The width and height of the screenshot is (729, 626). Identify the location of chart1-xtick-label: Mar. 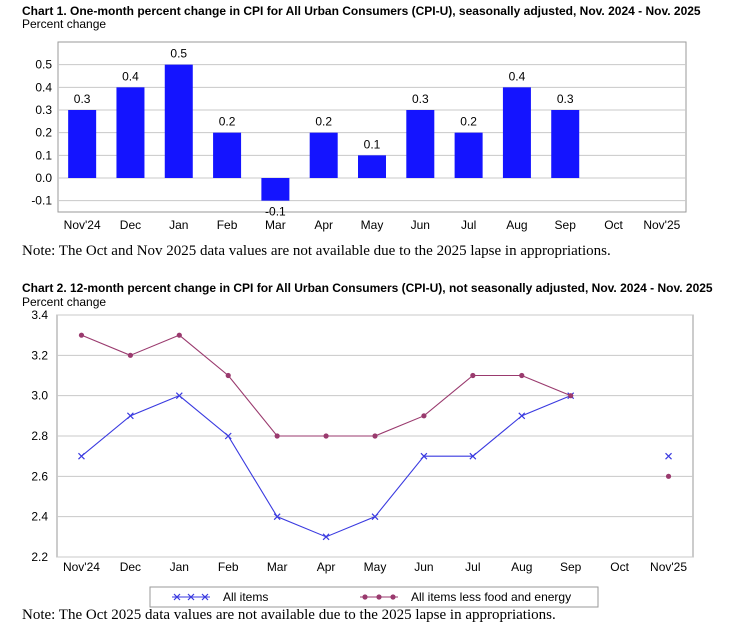
(275, 225).